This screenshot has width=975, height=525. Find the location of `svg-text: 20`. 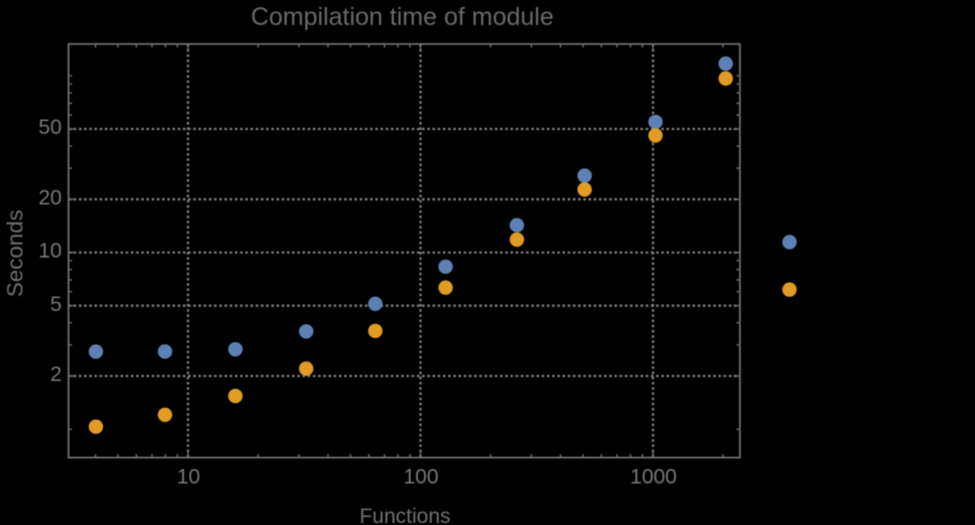

svg-text: 20 is located at coordinates (49, 198).